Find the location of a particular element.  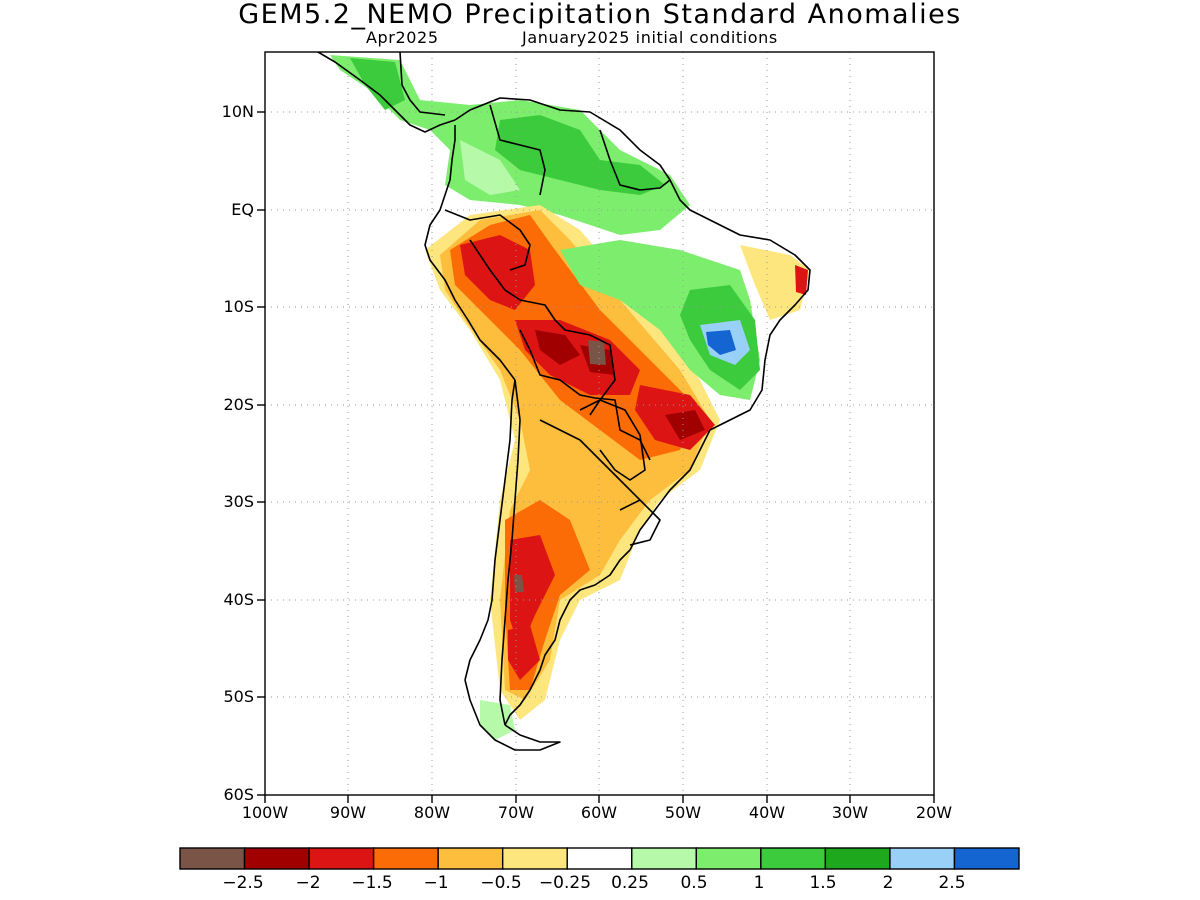

lon-label-40w: 40W is located at coordinates (767, 812).